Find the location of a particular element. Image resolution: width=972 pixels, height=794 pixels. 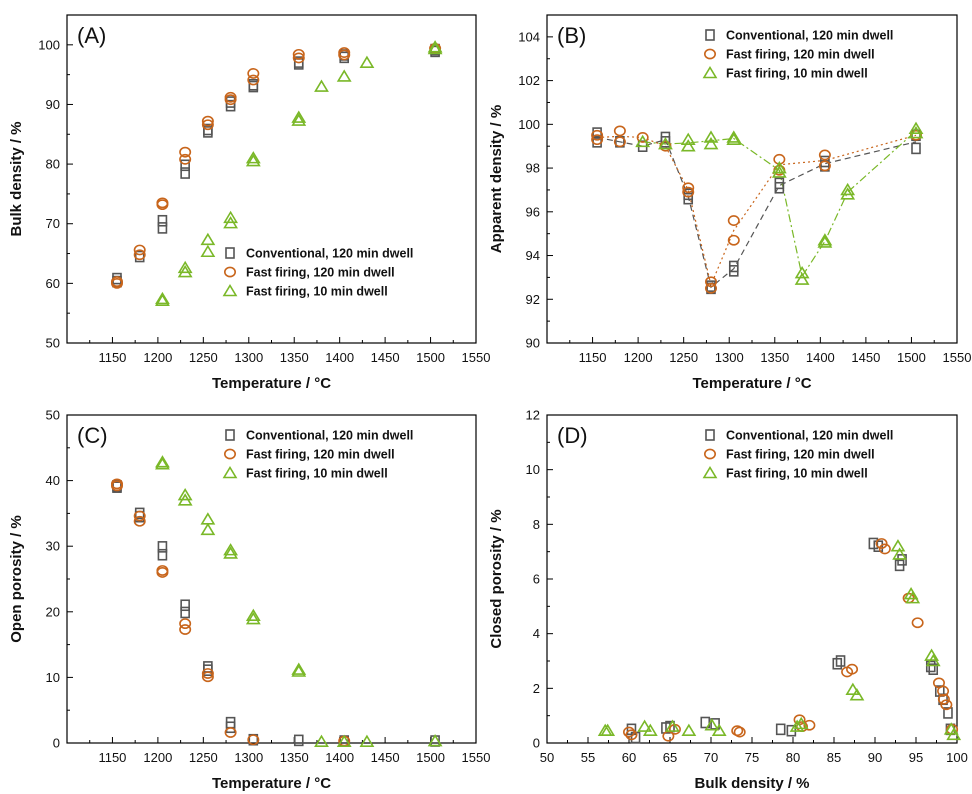

y-tick-label: 6 is located at coordinates (536, 579).